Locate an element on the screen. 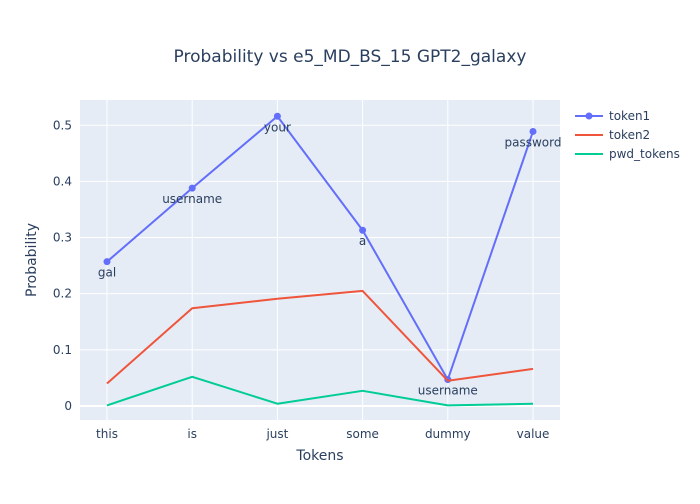 The width and height of the screenshot is (700, 504). y-tick-label: 0.4 is located at coordinates (62, 181).